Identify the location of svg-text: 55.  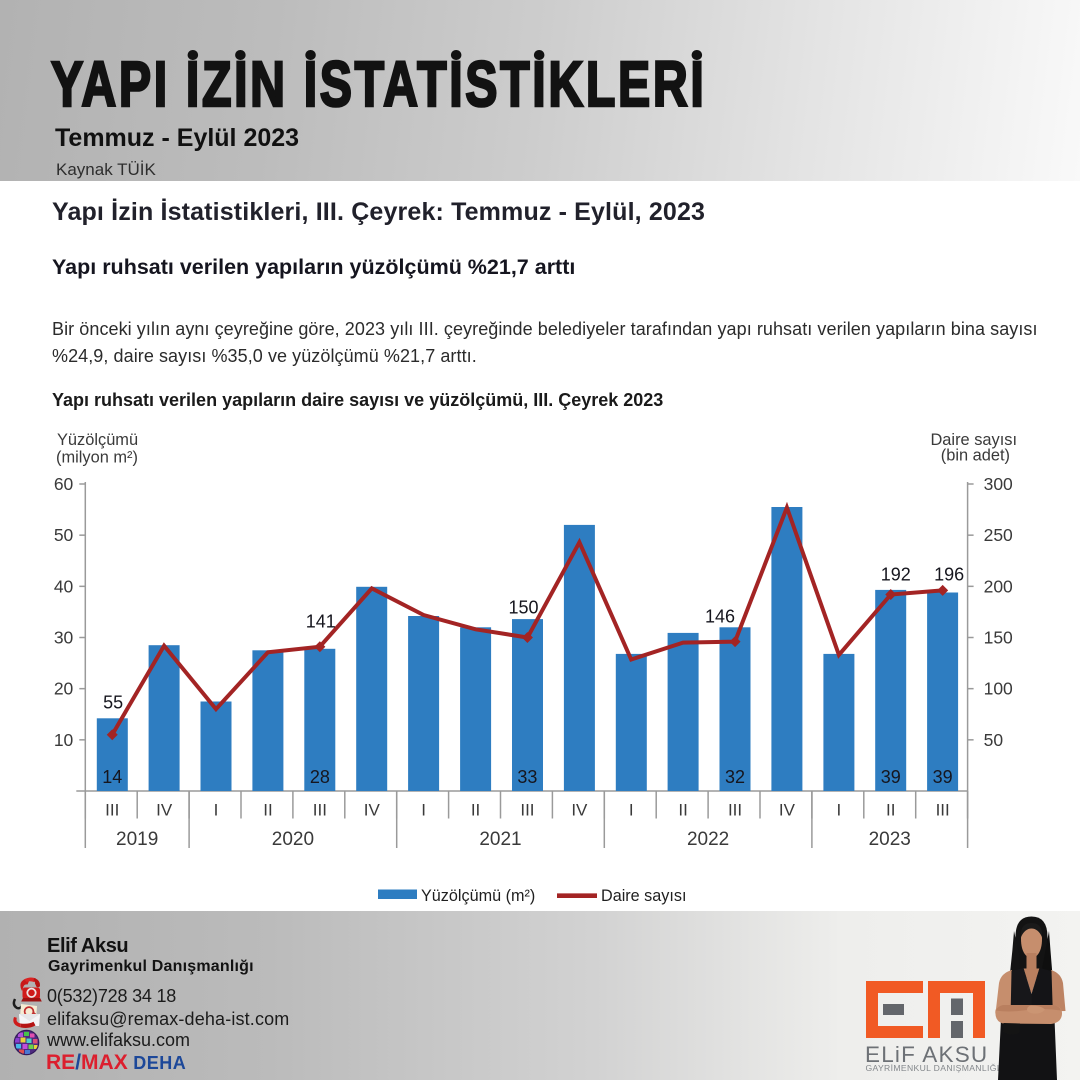
(113, 703).